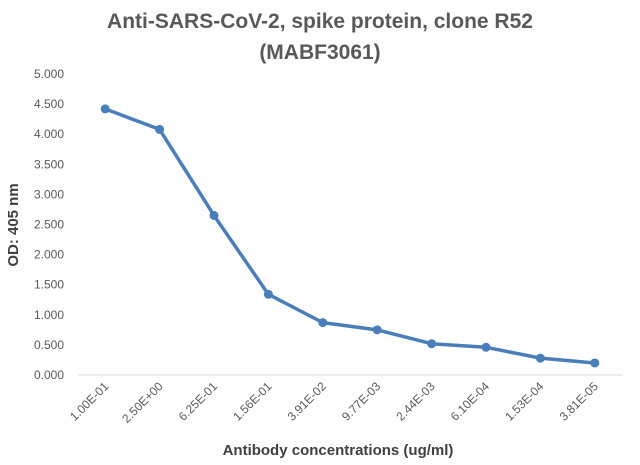  Describe the element at coordinates (49, 255) in the screenshot. I see `y-tick-label: 2.000` at that location.